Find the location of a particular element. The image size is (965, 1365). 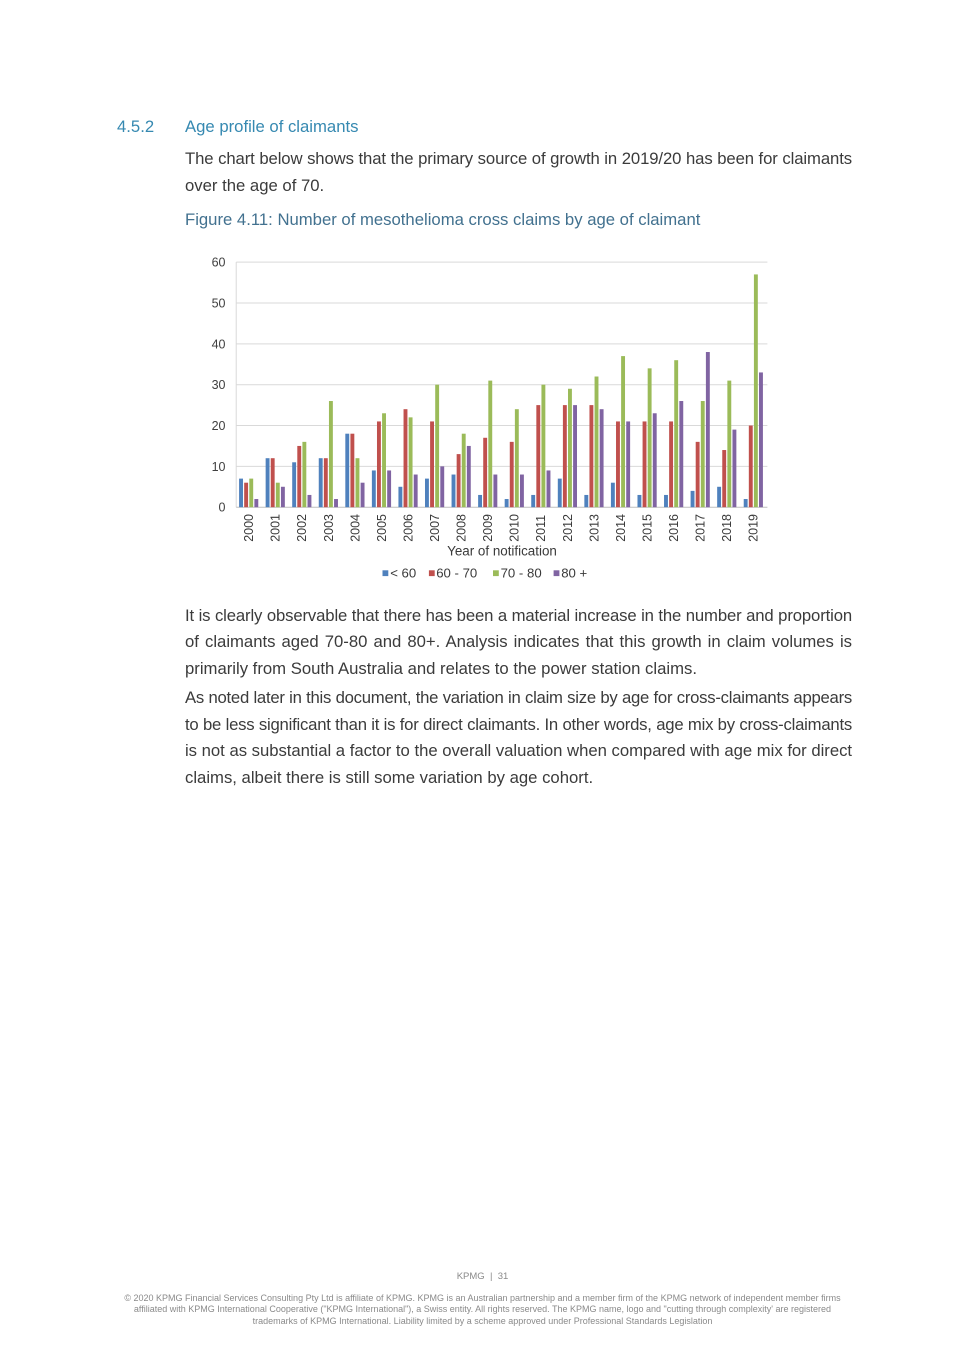

svg-text: 2009 is located at coordinates (488, 528).